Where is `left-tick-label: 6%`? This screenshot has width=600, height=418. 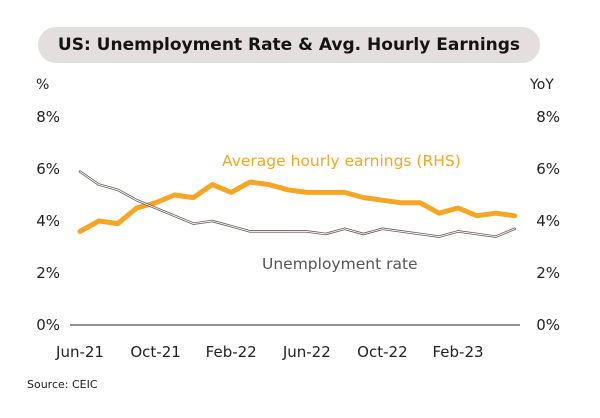 left-tick-label: 6% is located at coordinates (48, 169).